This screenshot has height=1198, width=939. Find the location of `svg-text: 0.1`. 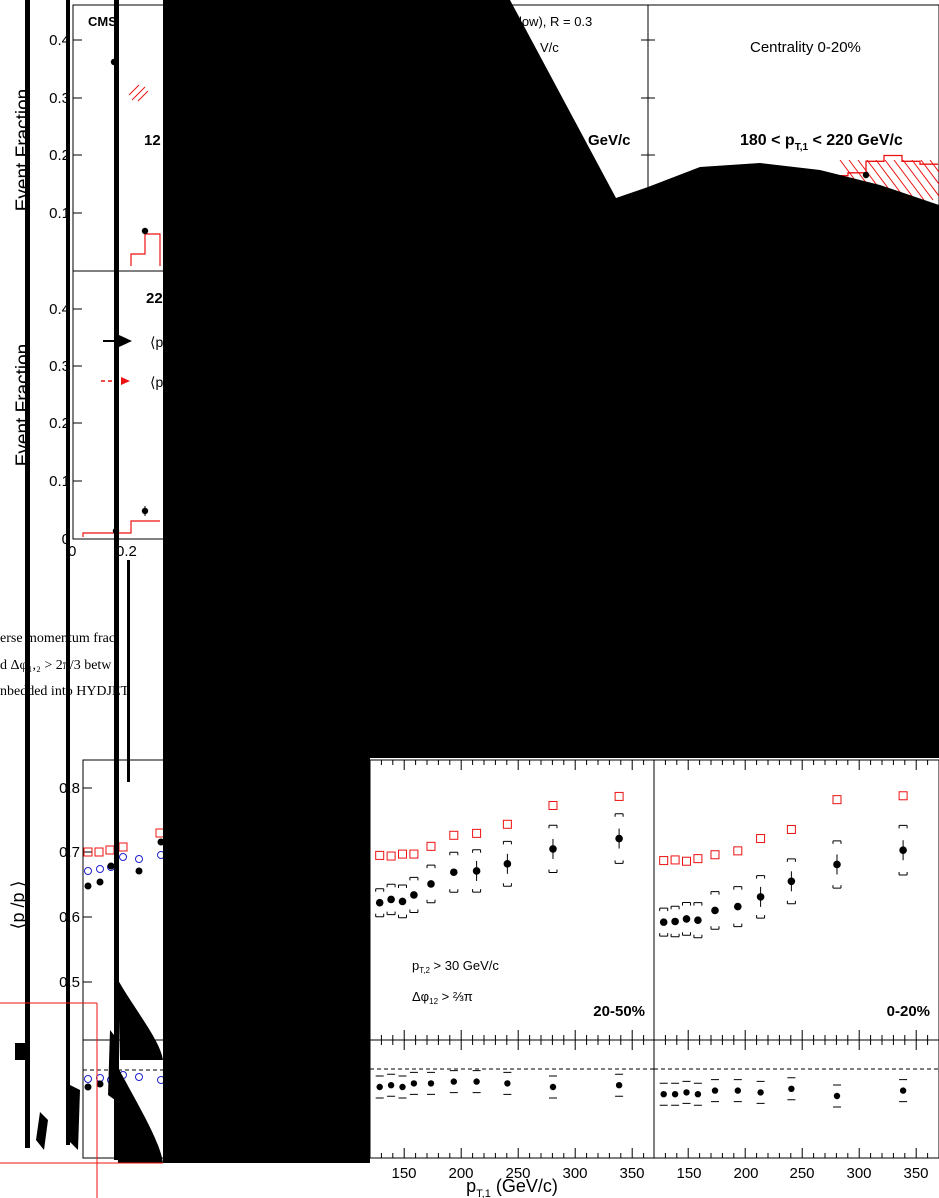

svg-text: 0.1 is located at coordinates (59, 213).